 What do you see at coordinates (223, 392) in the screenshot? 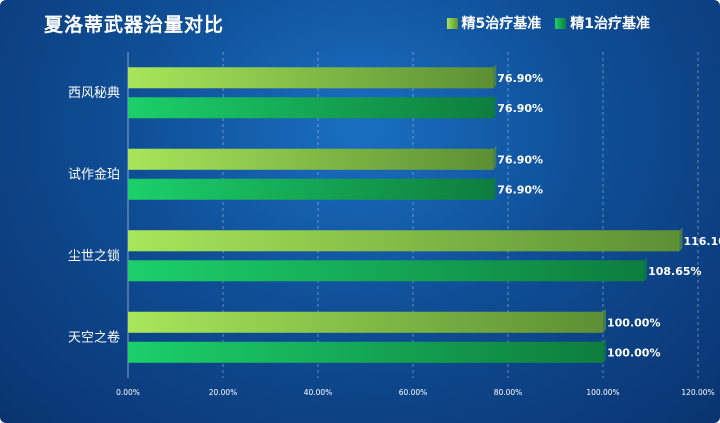
I see `x-tick-label: 20.00%` at bounding box center [223, 392].